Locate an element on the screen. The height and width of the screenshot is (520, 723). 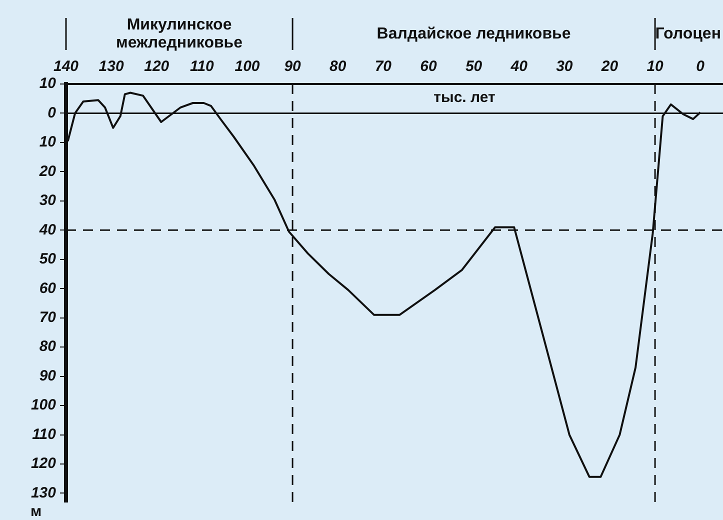
y-tick-label: 50 is located at coordinates (48, 259).